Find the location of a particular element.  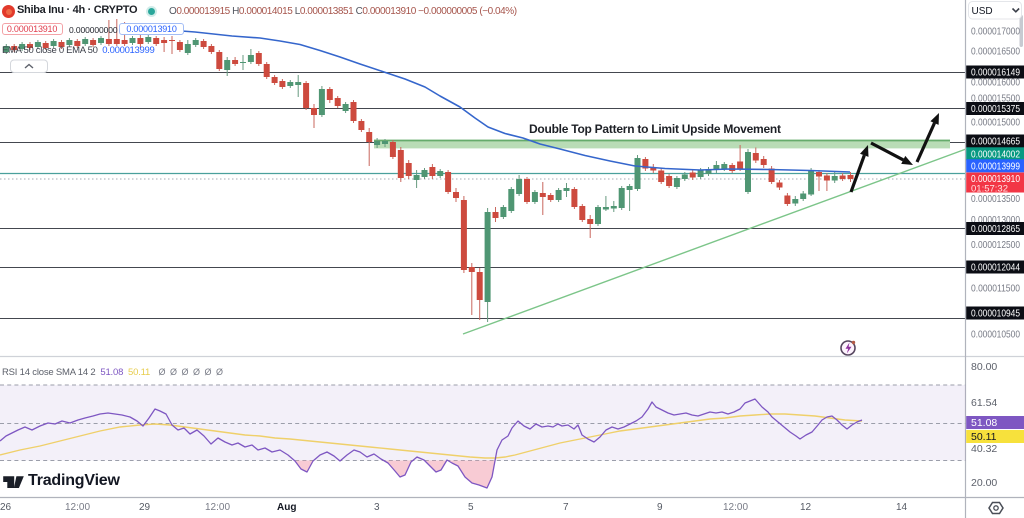

svg-text: 0.000017000 is located at coordinates (995, 32).